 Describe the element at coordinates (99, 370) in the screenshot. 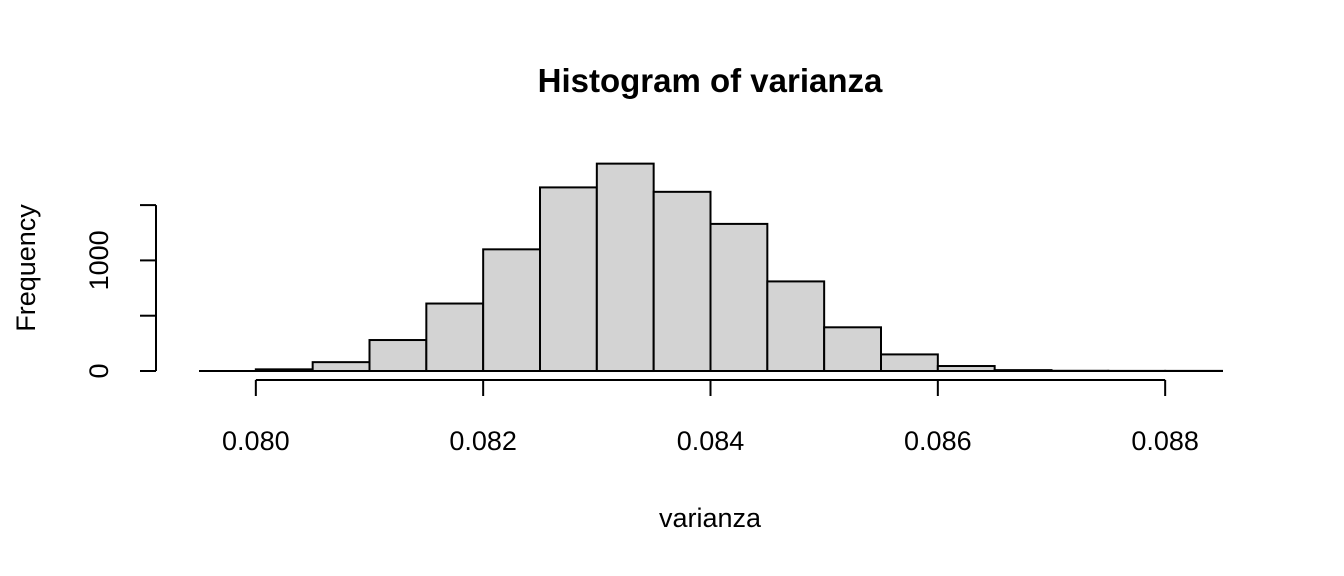

I see `y-tick-label: 0` at that location.